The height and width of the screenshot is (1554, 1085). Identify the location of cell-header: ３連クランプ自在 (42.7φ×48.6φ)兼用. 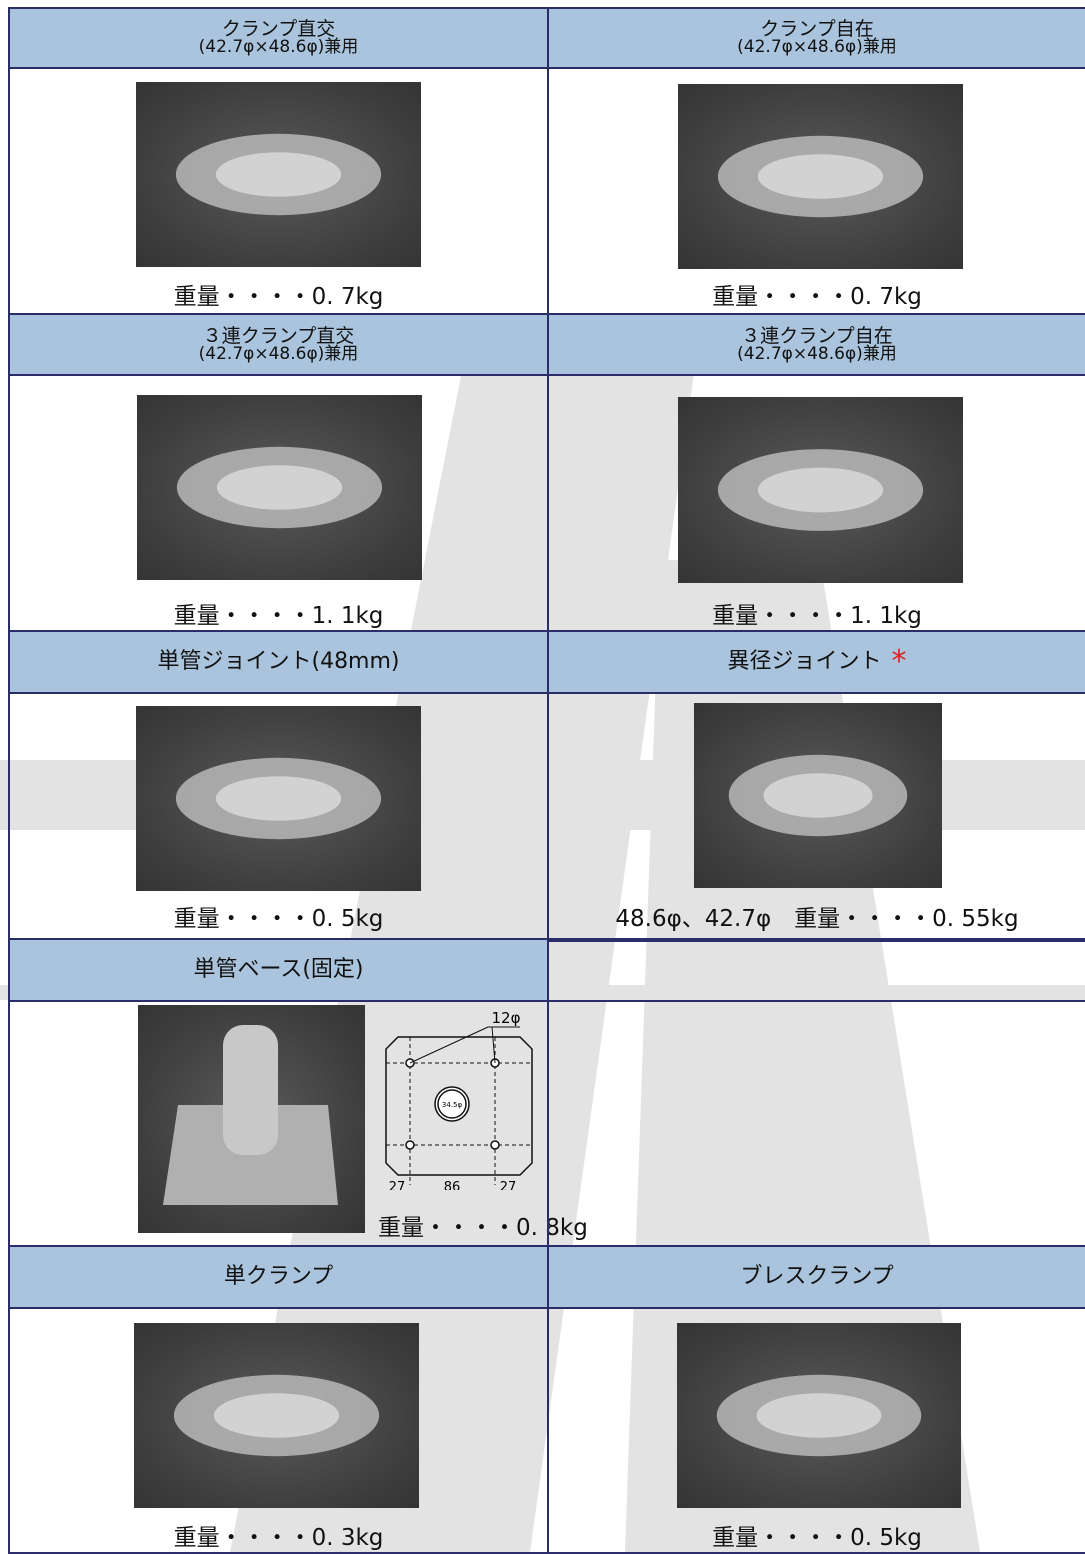
(816, 344).